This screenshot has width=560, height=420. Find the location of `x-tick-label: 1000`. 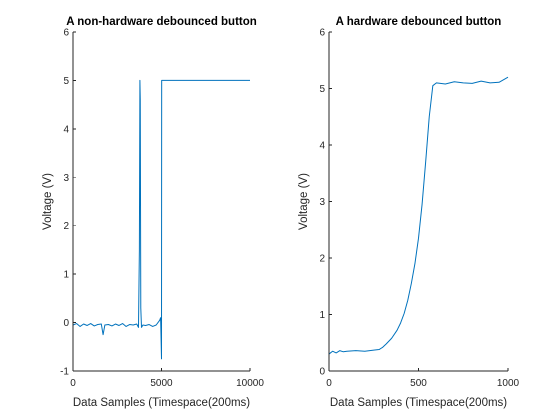

x-tick-label: 1000 is located at coordinates (508, 383).